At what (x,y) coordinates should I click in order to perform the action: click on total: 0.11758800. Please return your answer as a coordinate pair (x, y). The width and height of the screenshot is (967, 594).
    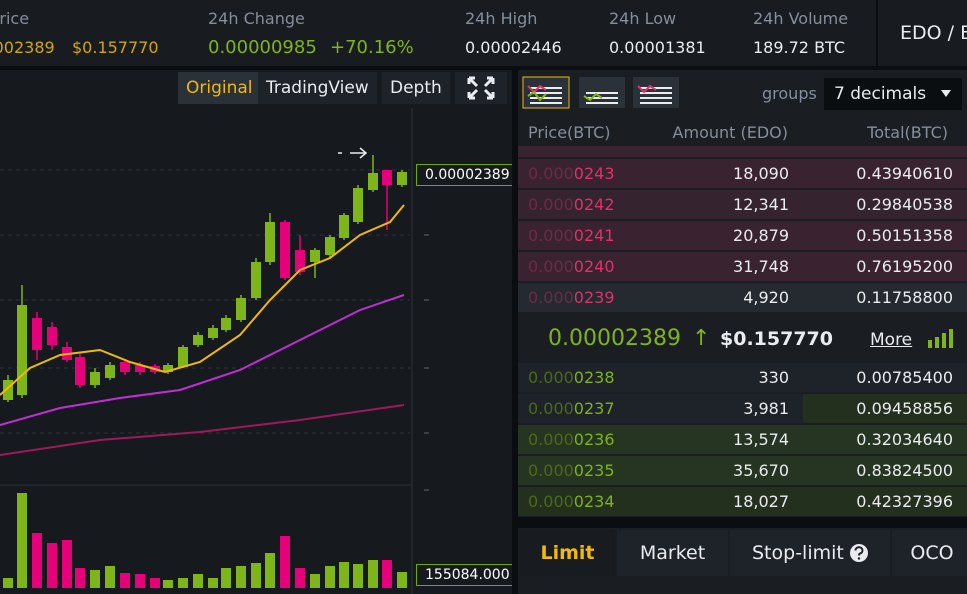
    Looking at the image, I should click on (904, 297).